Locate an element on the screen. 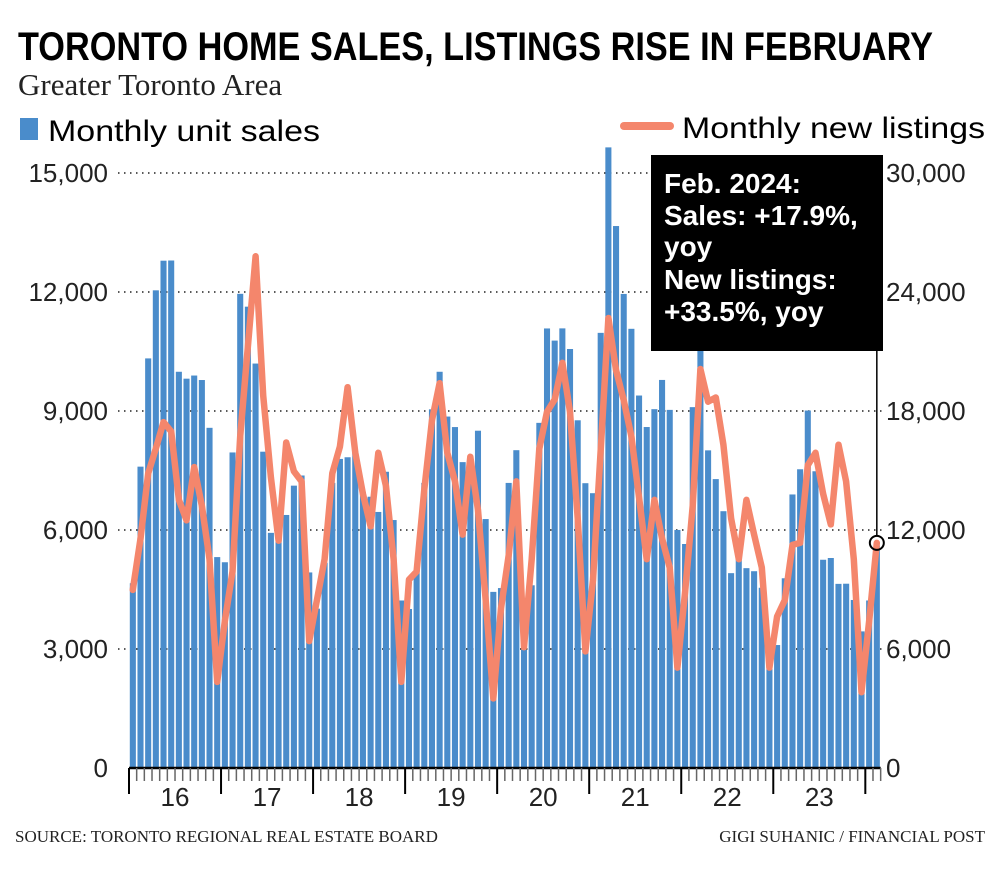 This screenshot has width=1000, height=871. chart-subtitle: Greater Toronto Area is located at coordinates (150, 84).